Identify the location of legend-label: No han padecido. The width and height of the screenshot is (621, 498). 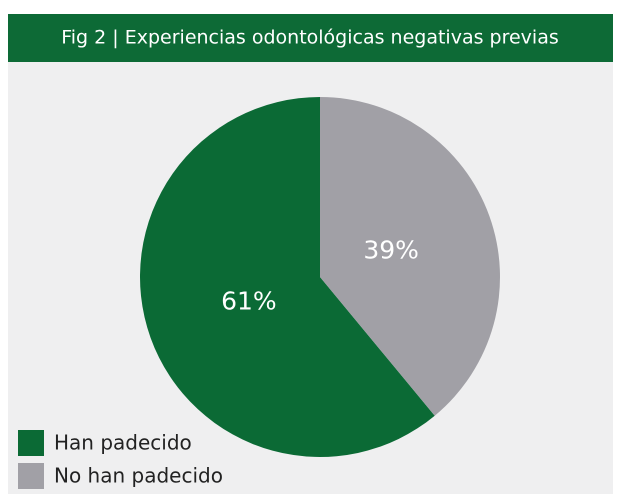
(138, 476).